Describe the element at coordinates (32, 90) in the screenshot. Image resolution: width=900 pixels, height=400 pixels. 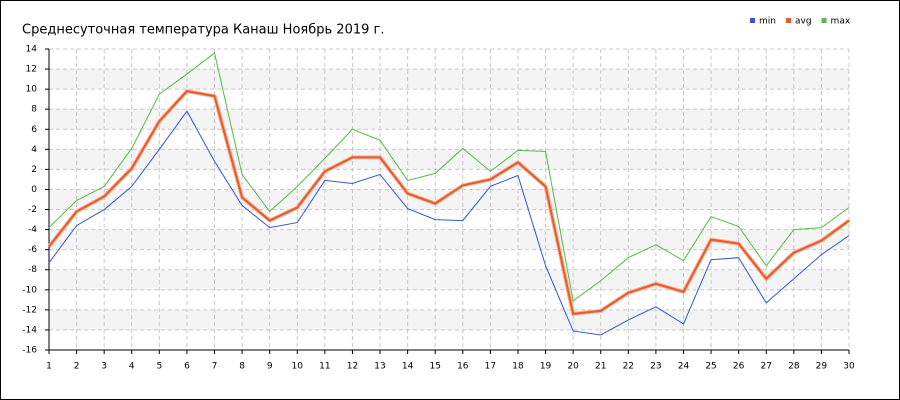
I see `y-tick-label: 10` at that location.